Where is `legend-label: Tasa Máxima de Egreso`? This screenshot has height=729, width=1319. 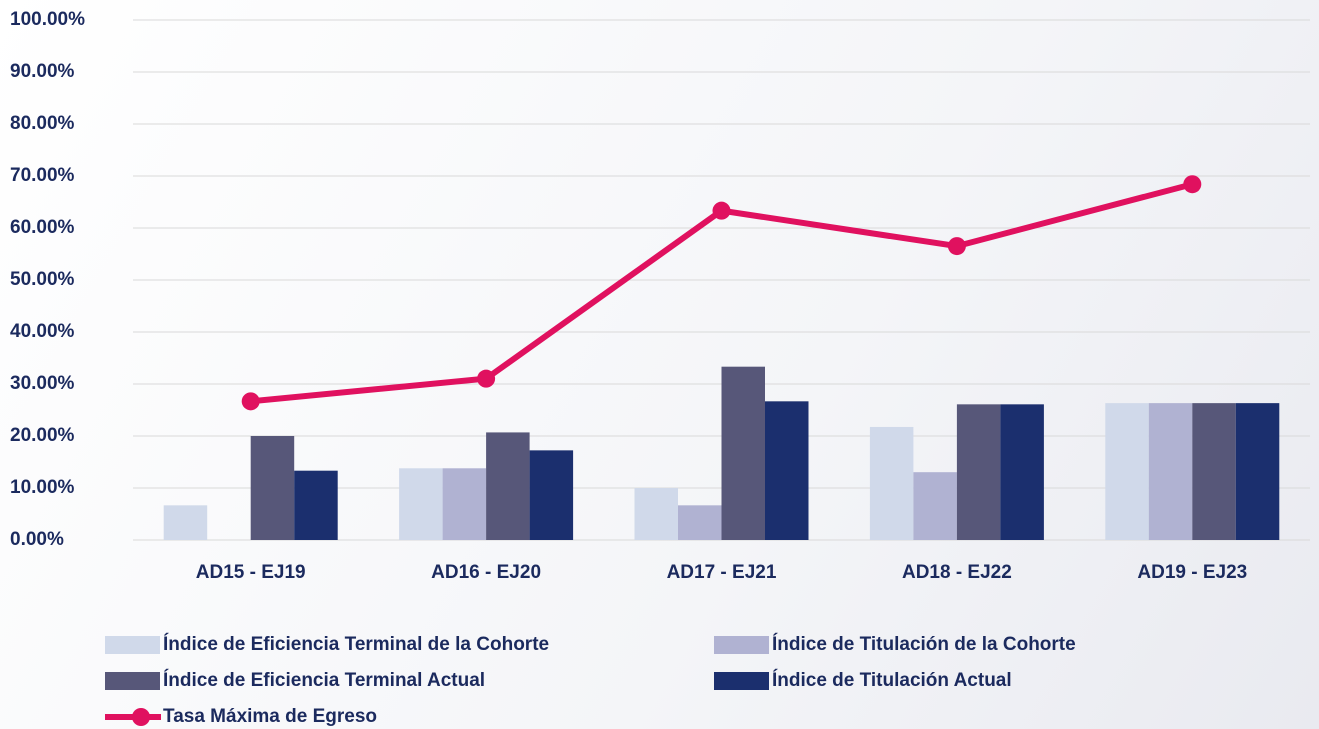 legend-label: Tasa Máxima de Egreso is located at coordinates (270, 716).